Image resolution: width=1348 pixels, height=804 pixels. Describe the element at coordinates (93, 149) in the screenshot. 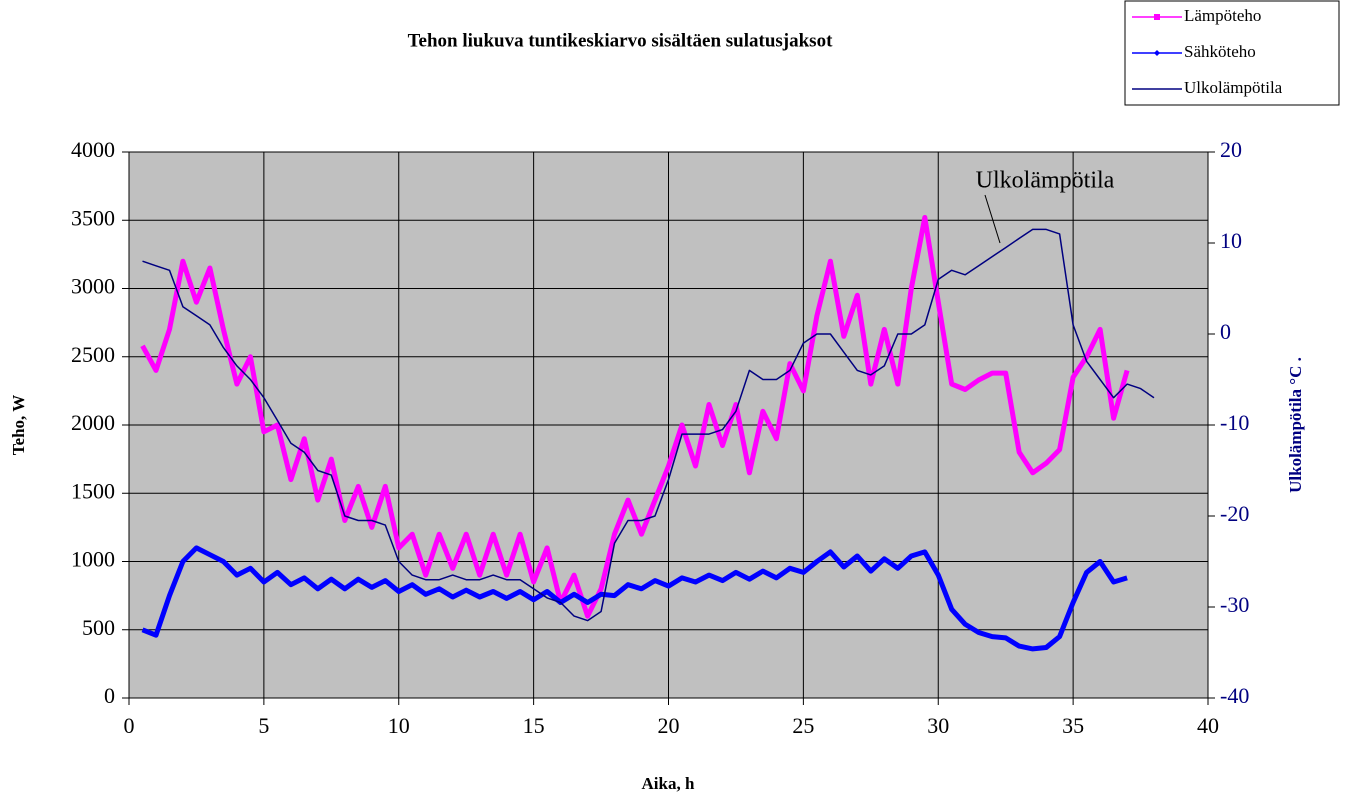

I see `y-tick-label: 4000` at that location.